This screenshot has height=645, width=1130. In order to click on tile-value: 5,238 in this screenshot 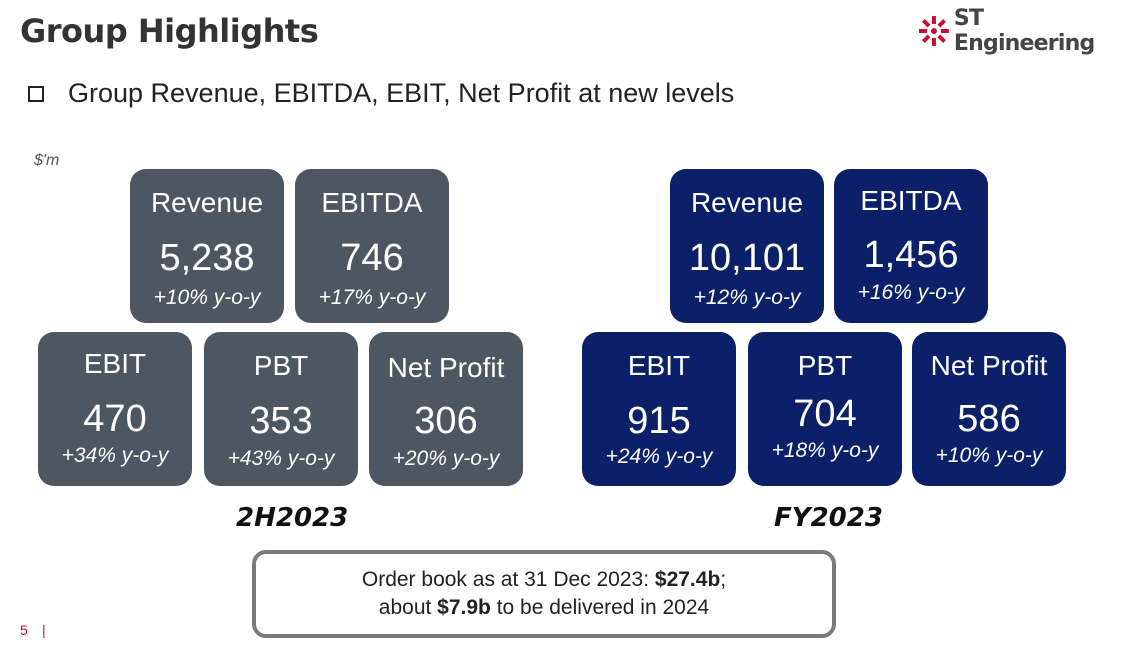, I will do `click(207, 258)`.